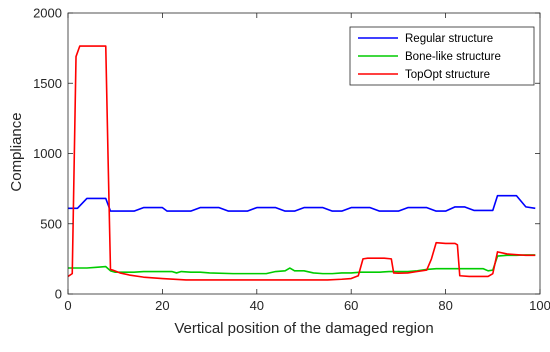  What do you see at coordinates (51, 223) in the screenshot?
I see `y-tick-label: 500` at bounding box center [51, 223].